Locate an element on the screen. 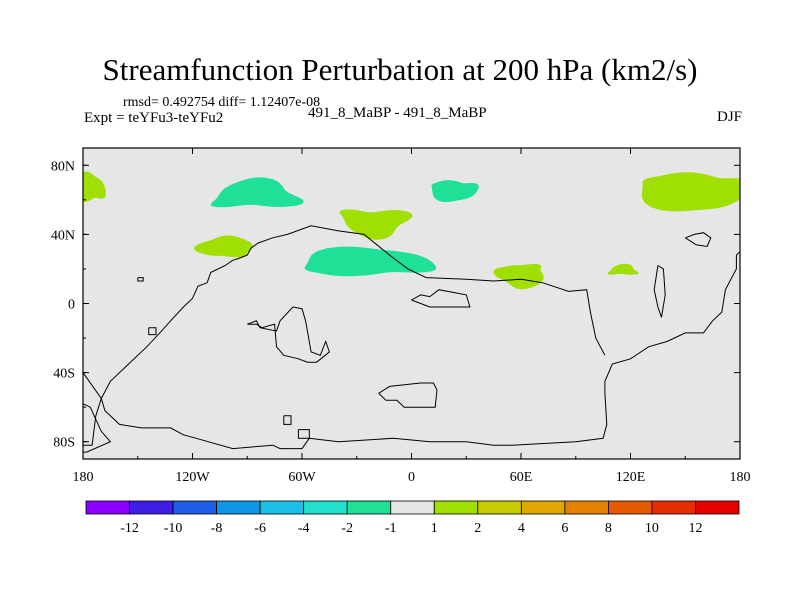 The height and width of the screenshot is (600, 800). colorbar-label: 4 is located at coordinates (521, 528).